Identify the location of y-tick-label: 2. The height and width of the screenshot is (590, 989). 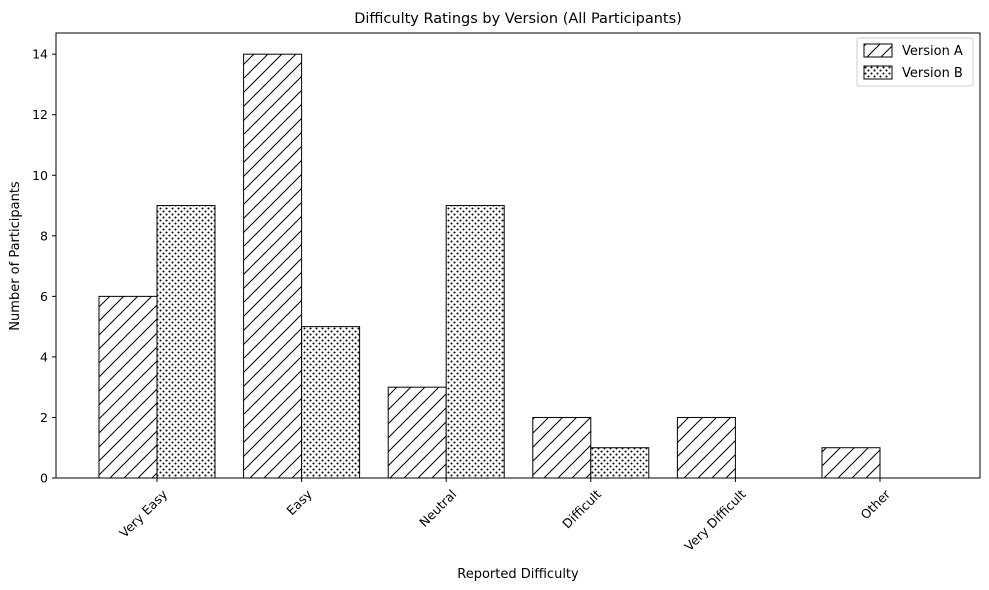
(44, 417).